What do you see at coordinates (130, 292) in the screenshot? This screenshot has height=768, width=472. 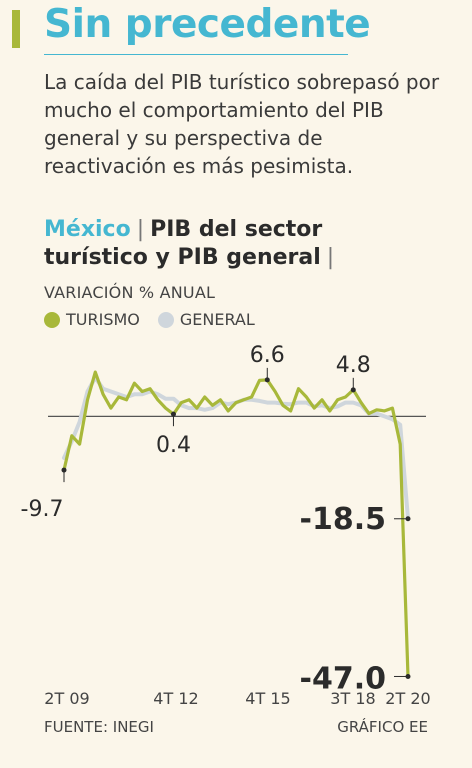 I see `units-label: VARIACIÓN % ANUAL` at bounding box center [130, 292].